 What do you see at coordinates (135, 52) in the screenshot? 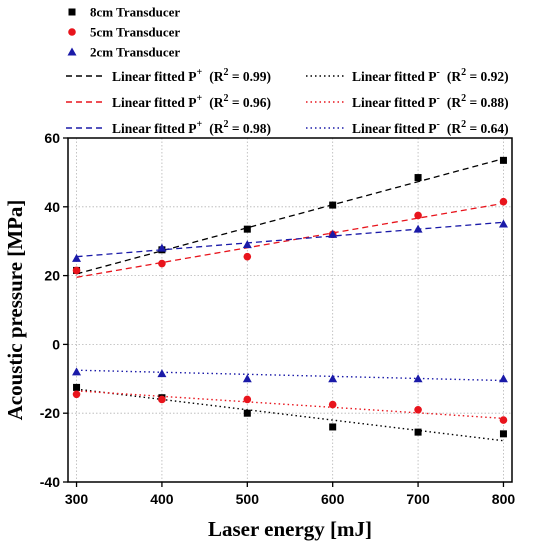
I see `legend-label: 2cm Transducer` at bounding box center [135, 52].